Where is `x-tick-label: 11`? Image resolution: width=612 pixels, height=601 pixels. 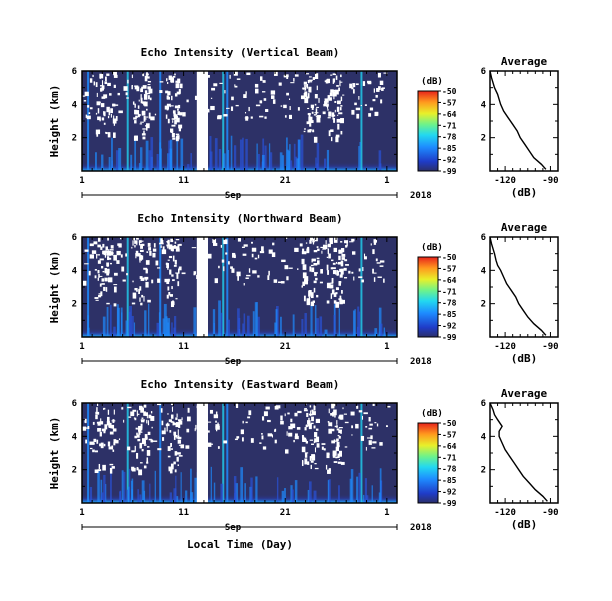 x-tick-label: 11 is located at coordinates (183, 181).